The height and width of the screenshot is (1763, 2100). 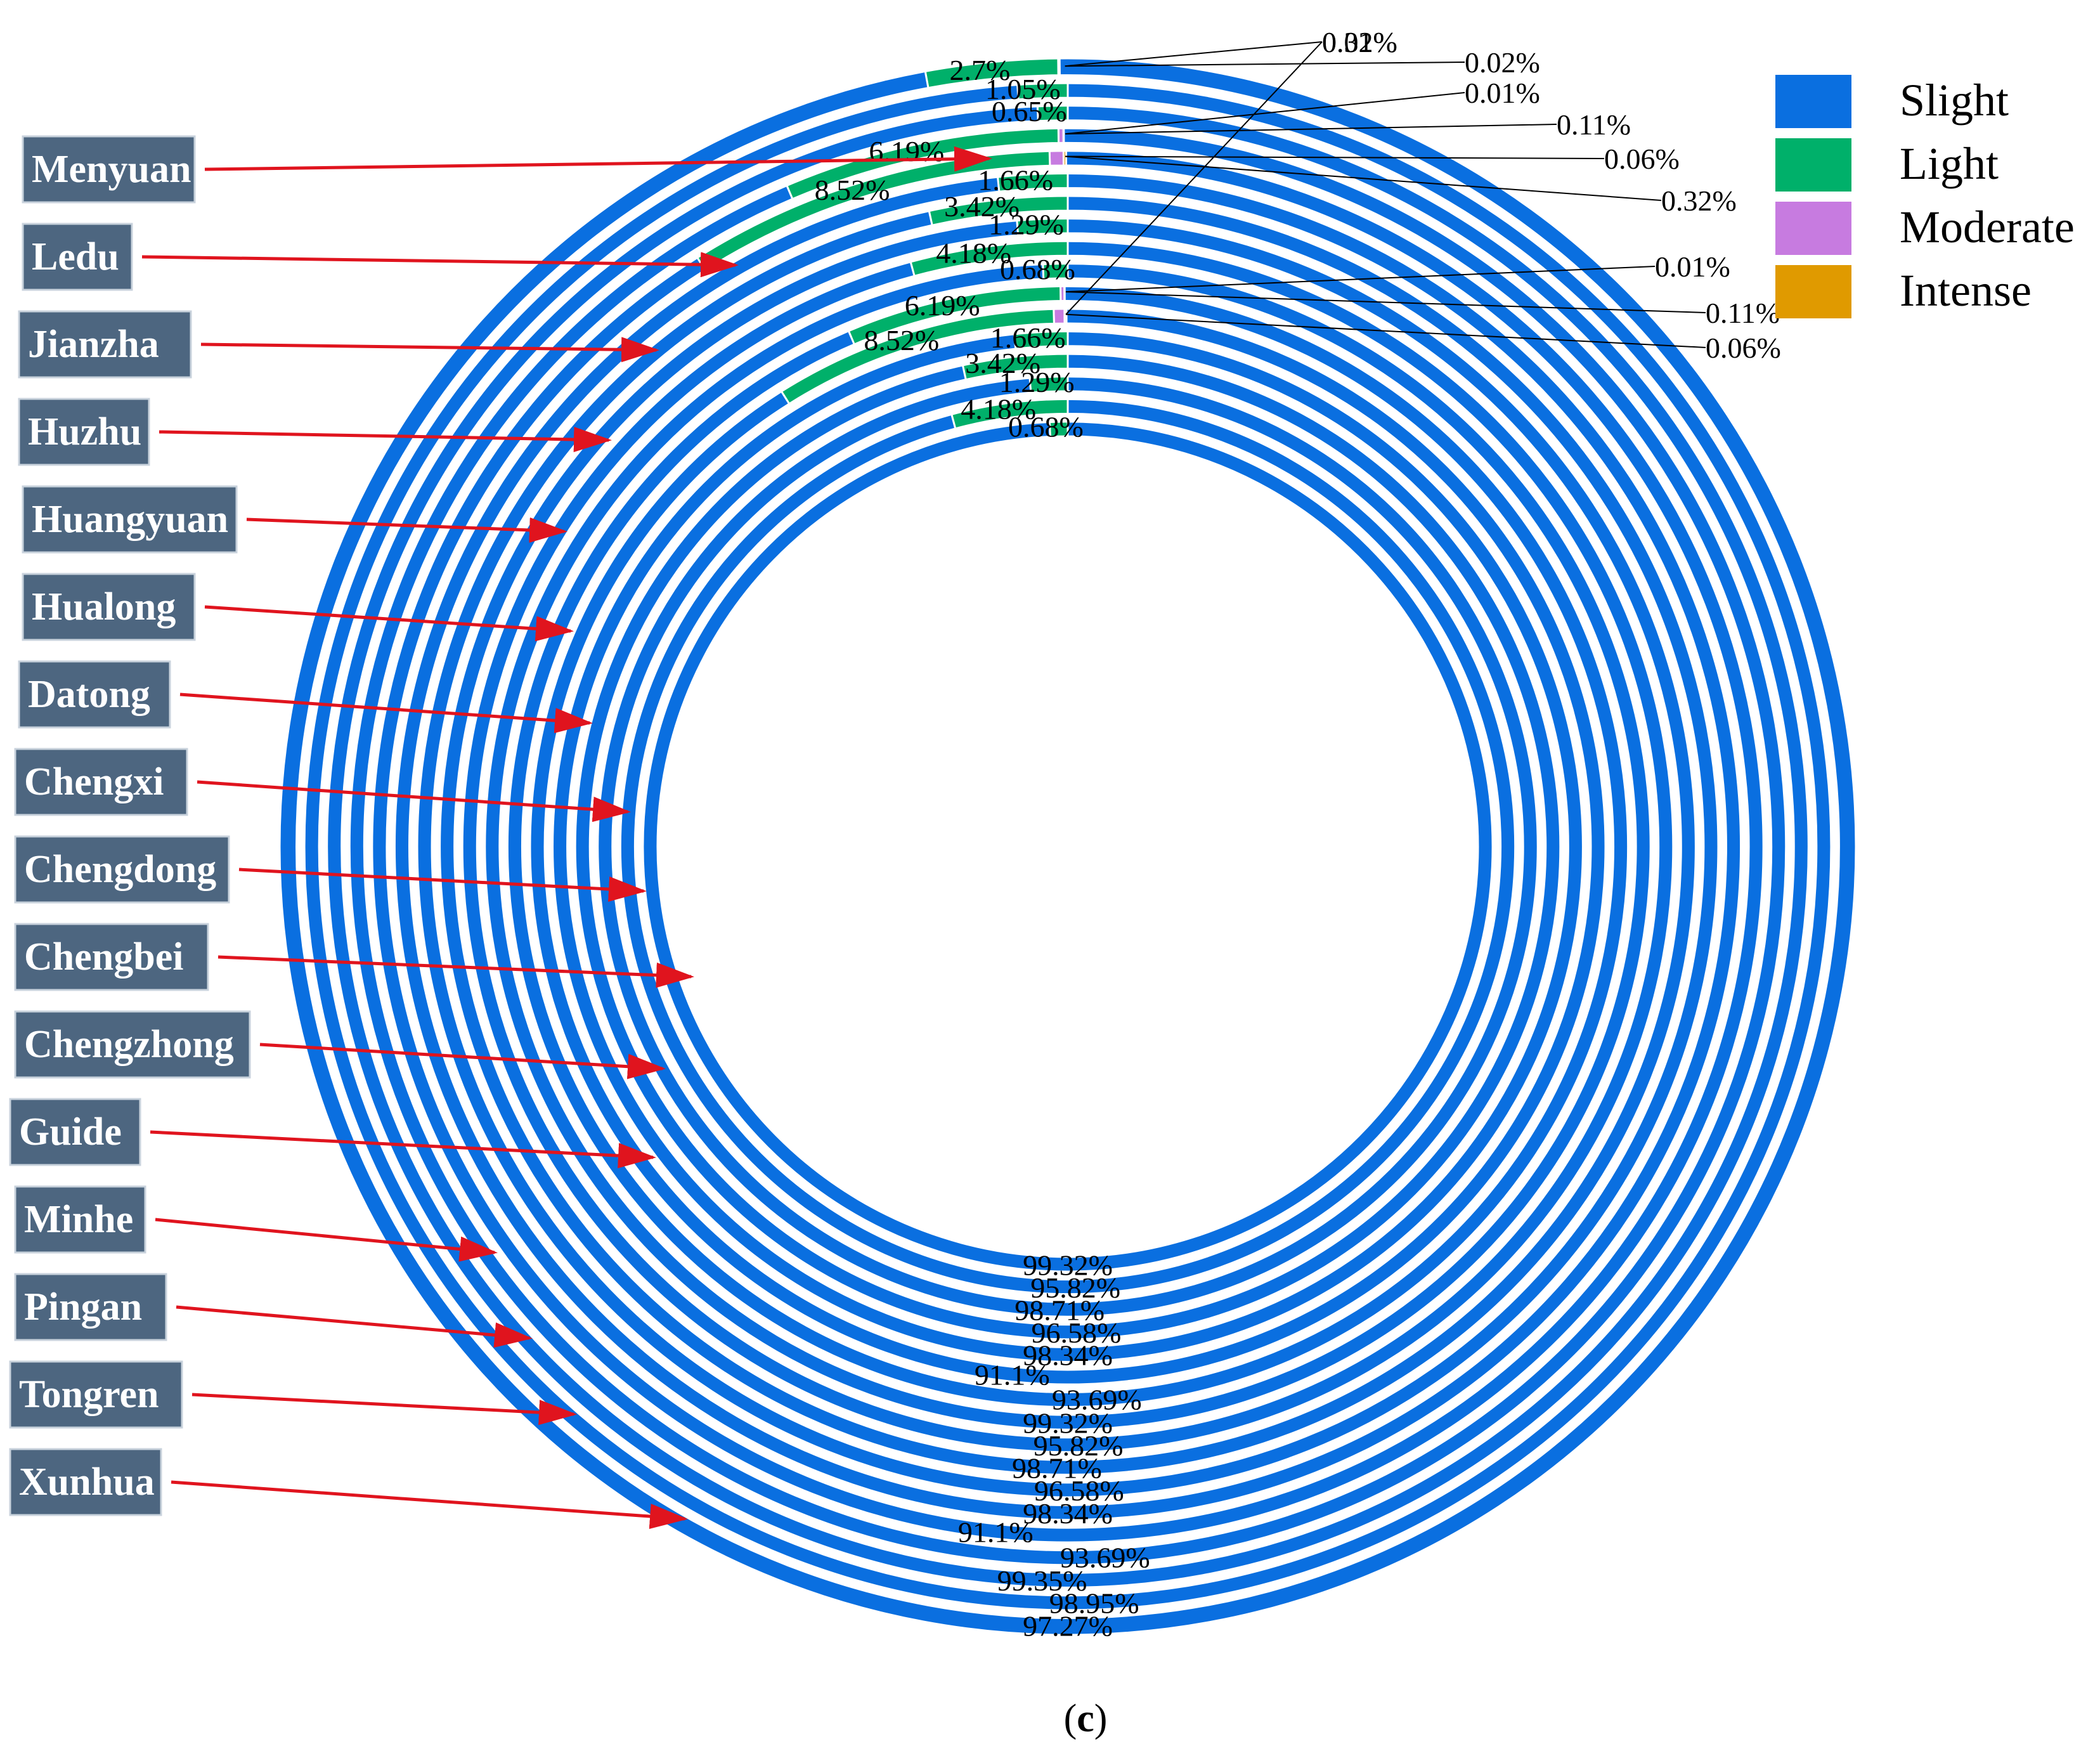 I want to click on callout-label-3-intense: 0.01%, so click(x=1502, y=93).